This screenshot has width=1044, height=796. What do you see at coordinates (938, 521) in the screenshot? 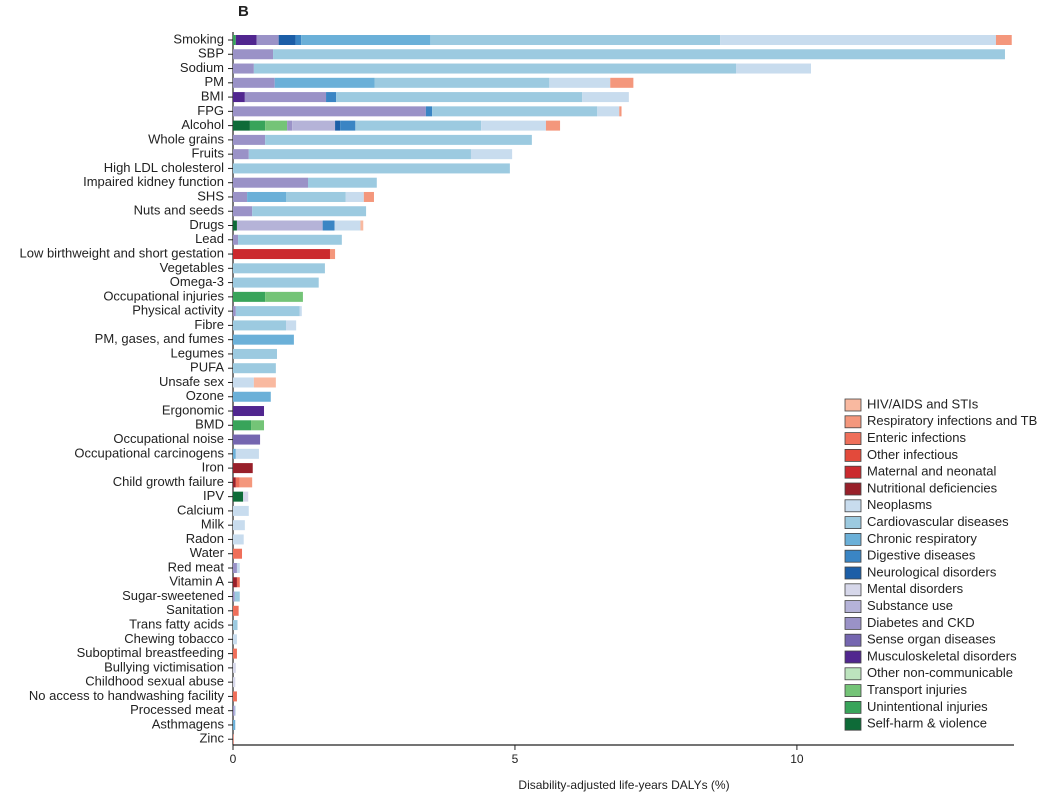
I see `legend-label: Cardiovascular diseases` at bounding box center [938, 521].